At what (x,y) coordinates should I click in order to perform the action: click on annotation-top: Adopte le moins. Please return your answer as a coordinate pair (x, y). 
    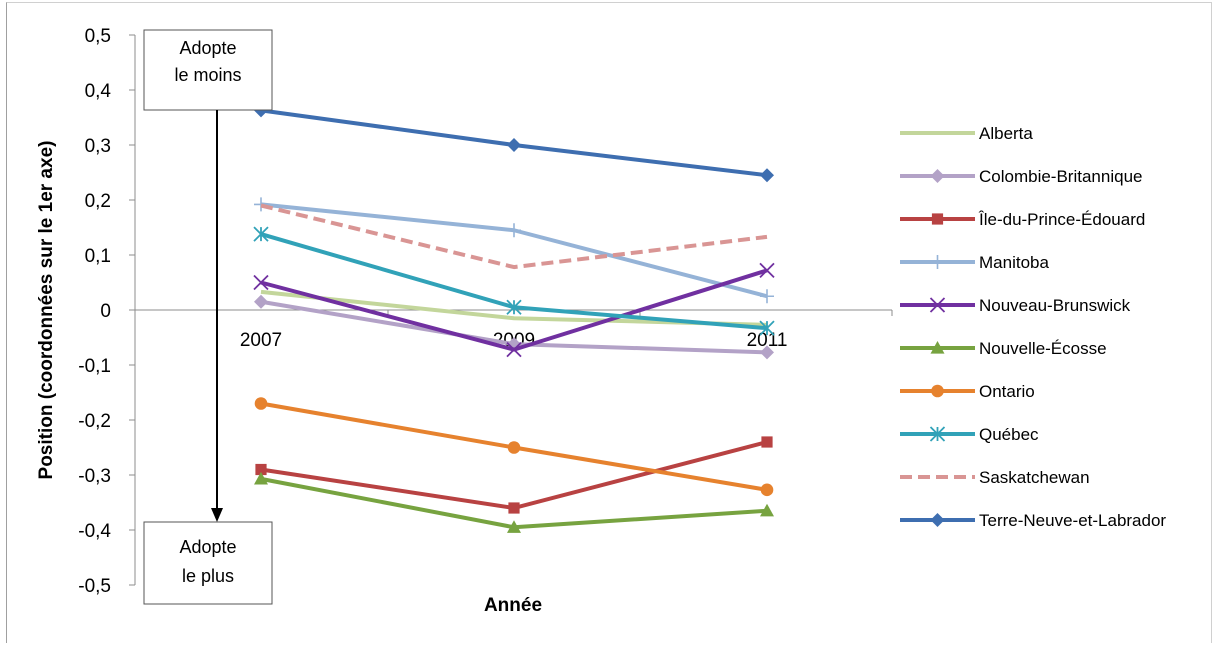
    Looking at the image, I should click on (208, 70).